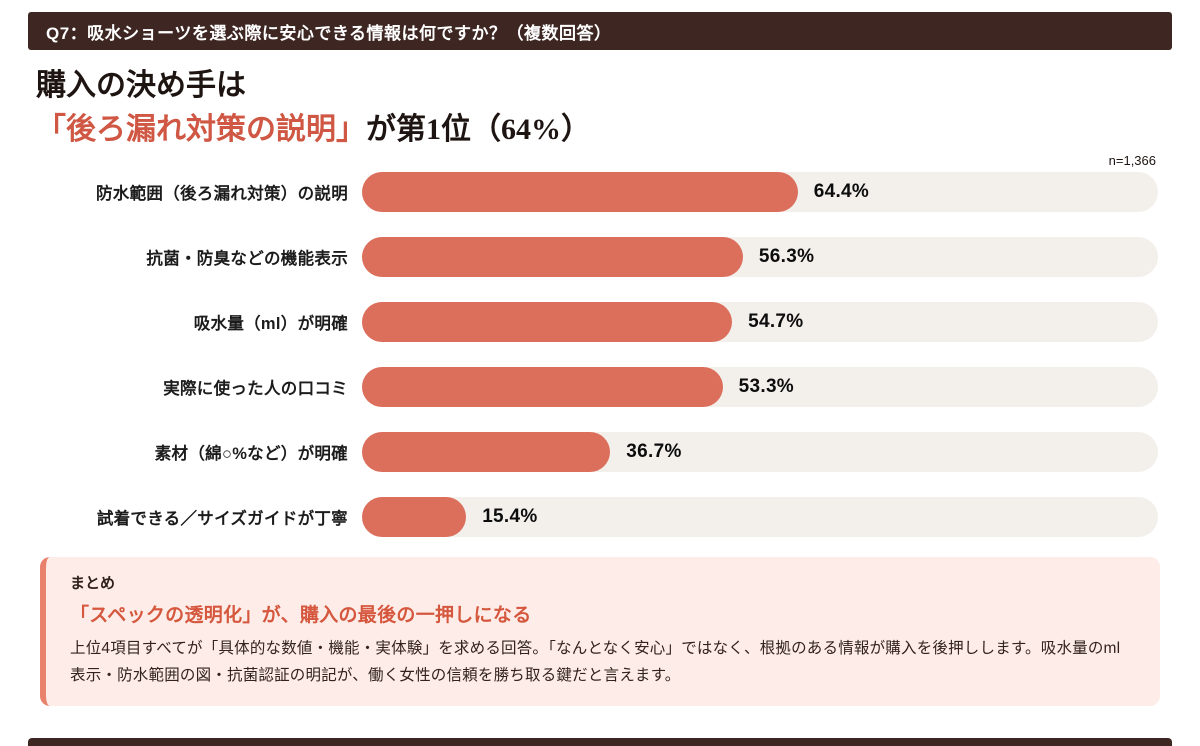 This screenshot has width=1200, height=746. I want to click on bar-track: 36.7%, so click(760, 452).